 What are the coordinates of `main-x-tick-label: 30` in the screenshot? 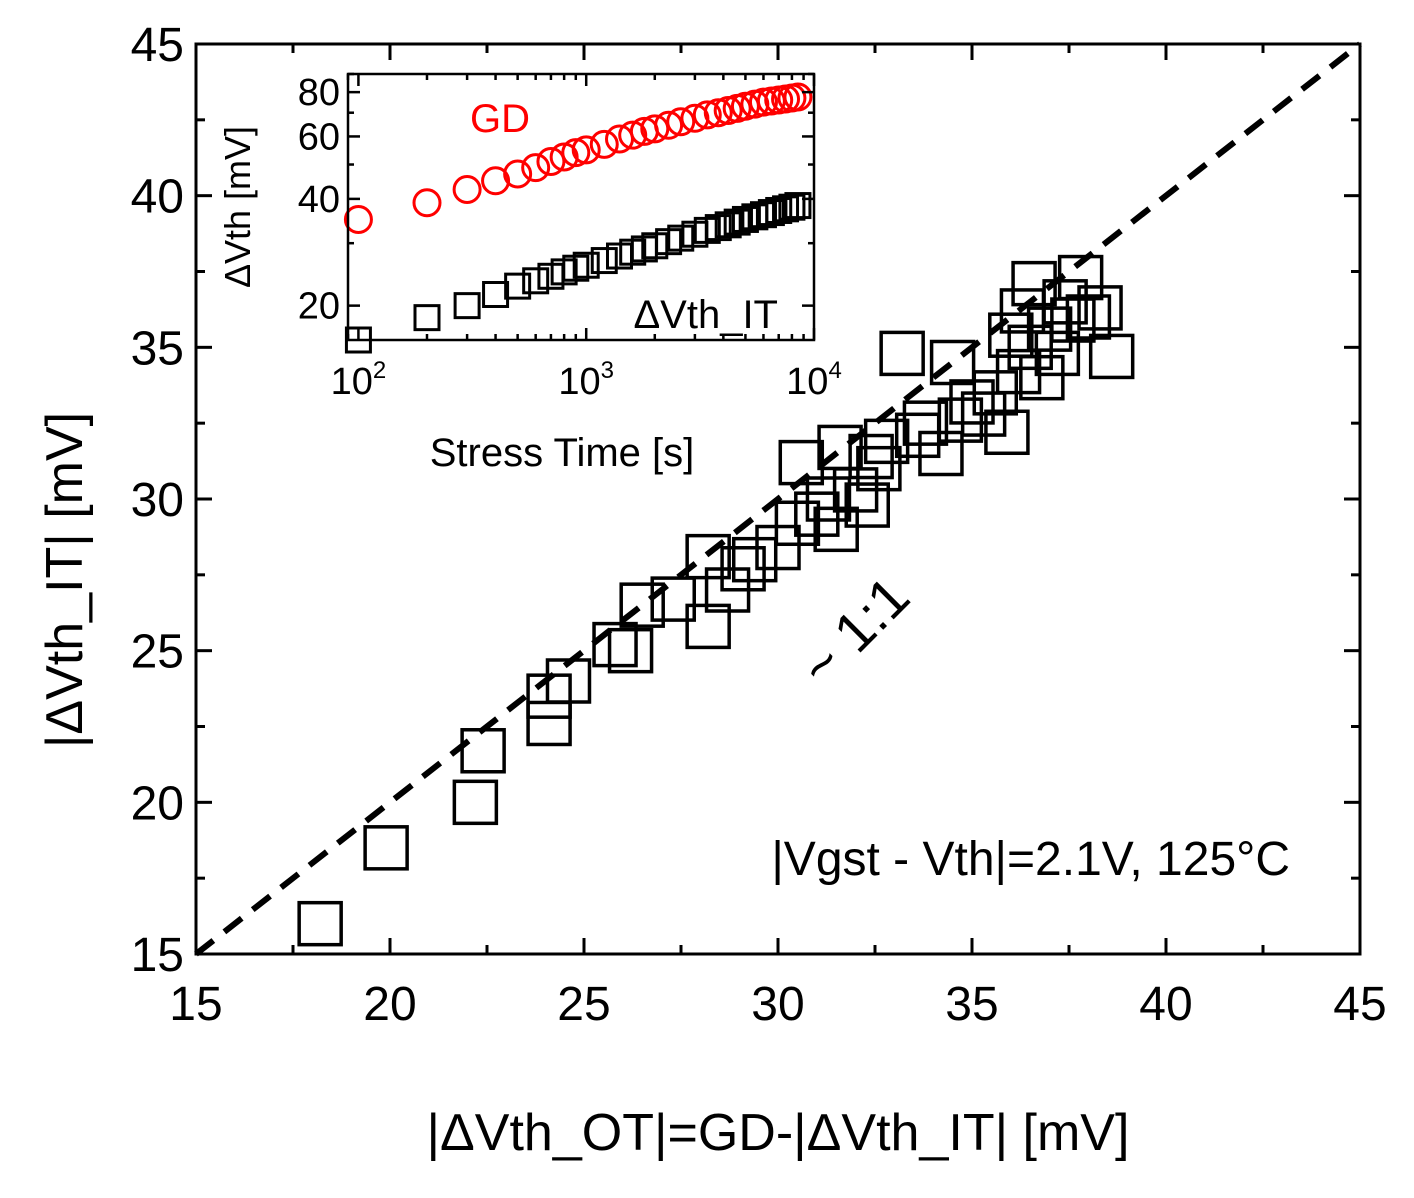 It's located at (777, 1004).